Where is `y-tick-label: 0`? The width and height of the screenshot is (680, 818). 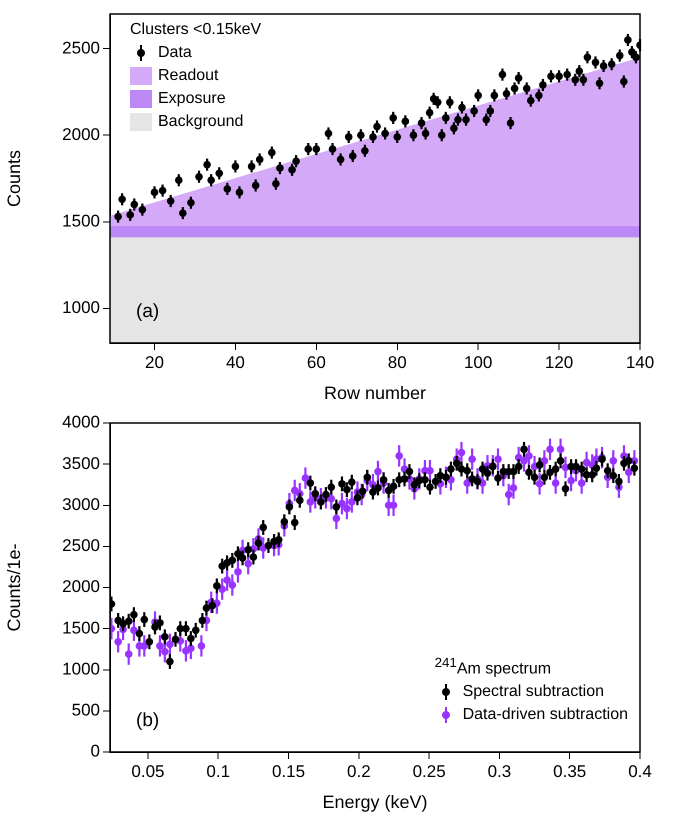 y-tick-label: 0 is located at coordinates (95, 751).